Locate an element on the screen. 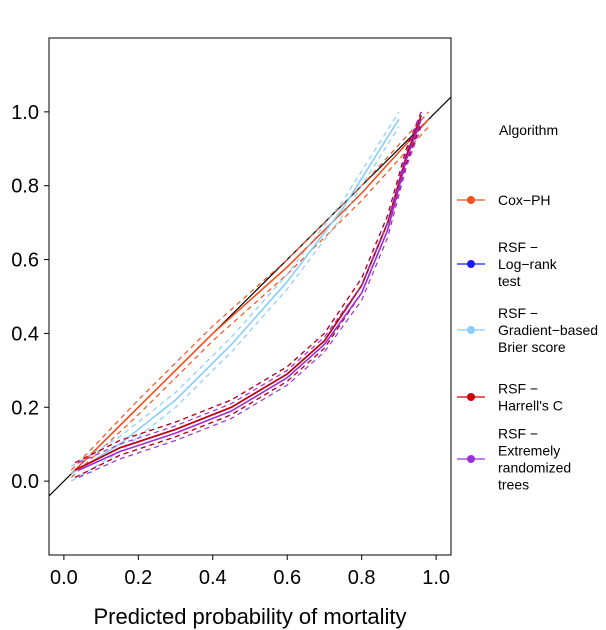  x-tick-label: 0.6 is located at coordinates (287, 578).